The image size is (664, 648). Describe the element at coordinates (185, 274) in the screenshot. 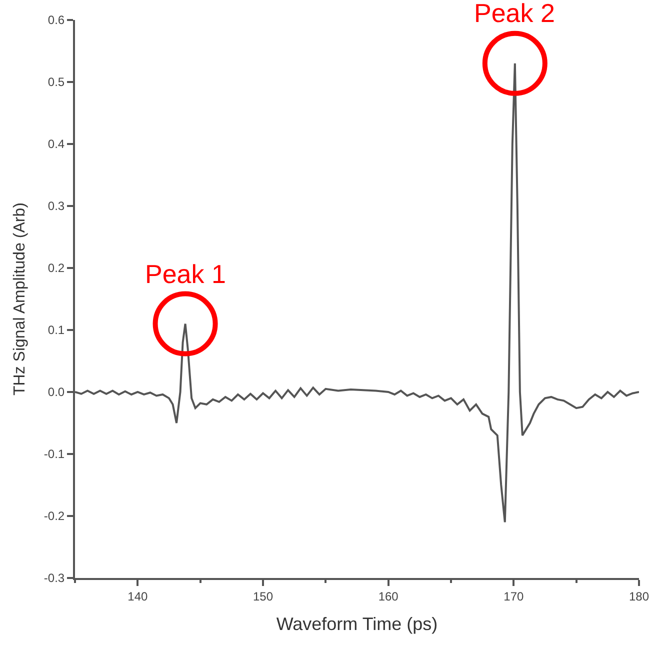

I see `annotation: Peak 1` at that location.